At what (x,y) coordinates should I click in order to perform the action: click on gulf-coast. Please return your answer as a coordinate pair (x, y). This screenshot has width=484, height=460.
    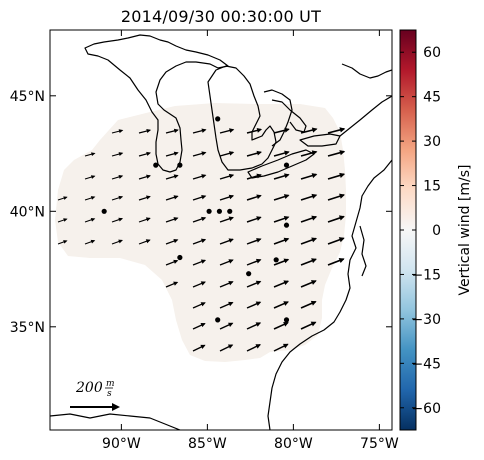
    Looking at the image, I should click on (115, 421).